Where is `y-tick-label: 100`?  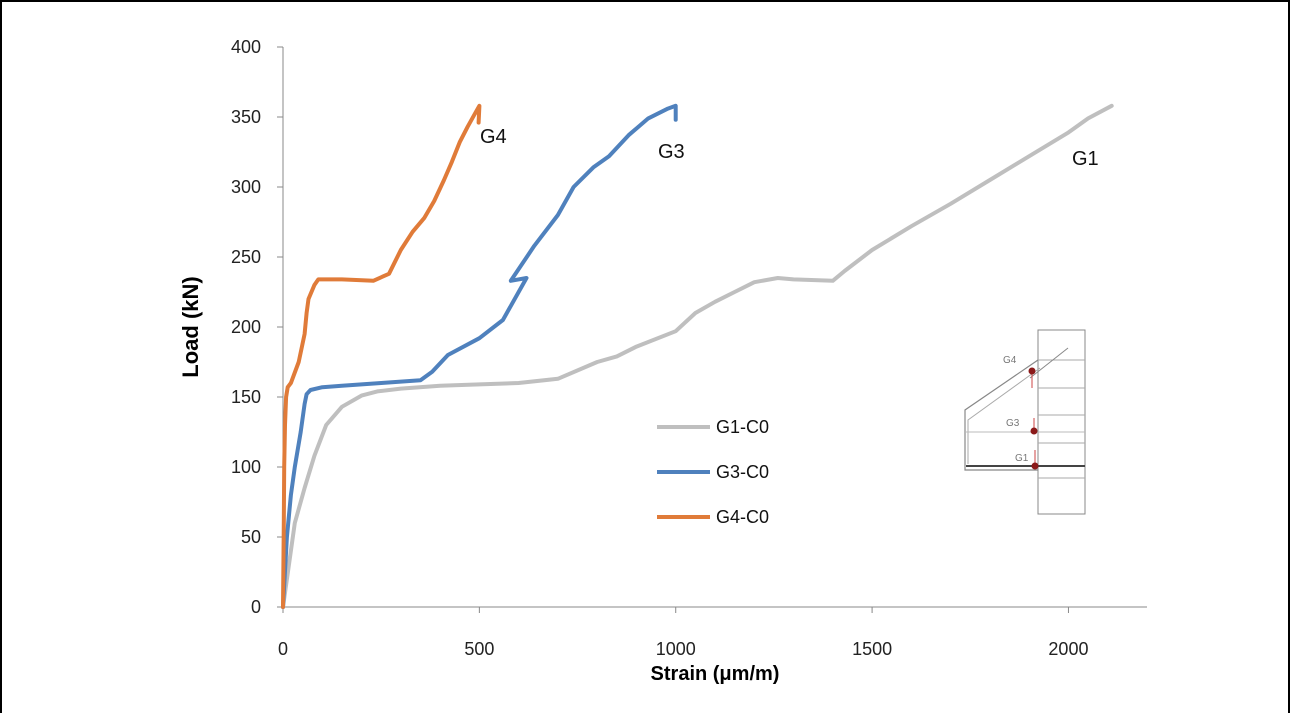
y-tick-label: 100 is located at coordinates (246, 467).